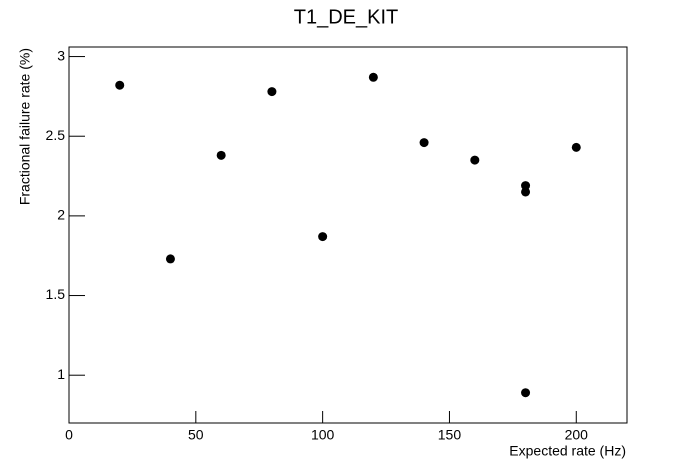 The height and width of the screenshot is (472, 696). I want to click on y-axis-label: Fractional failure rate (%), so click(25, 126).